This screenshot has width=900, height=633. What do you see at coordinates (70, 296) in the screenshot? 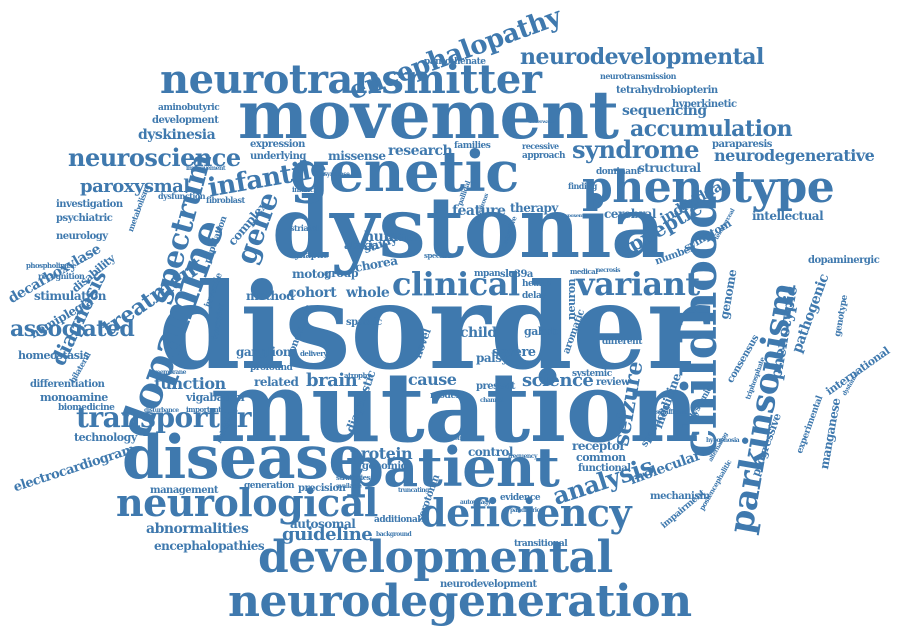
I see `word-stimulation: stimulation` at bounding box center [70, 296].